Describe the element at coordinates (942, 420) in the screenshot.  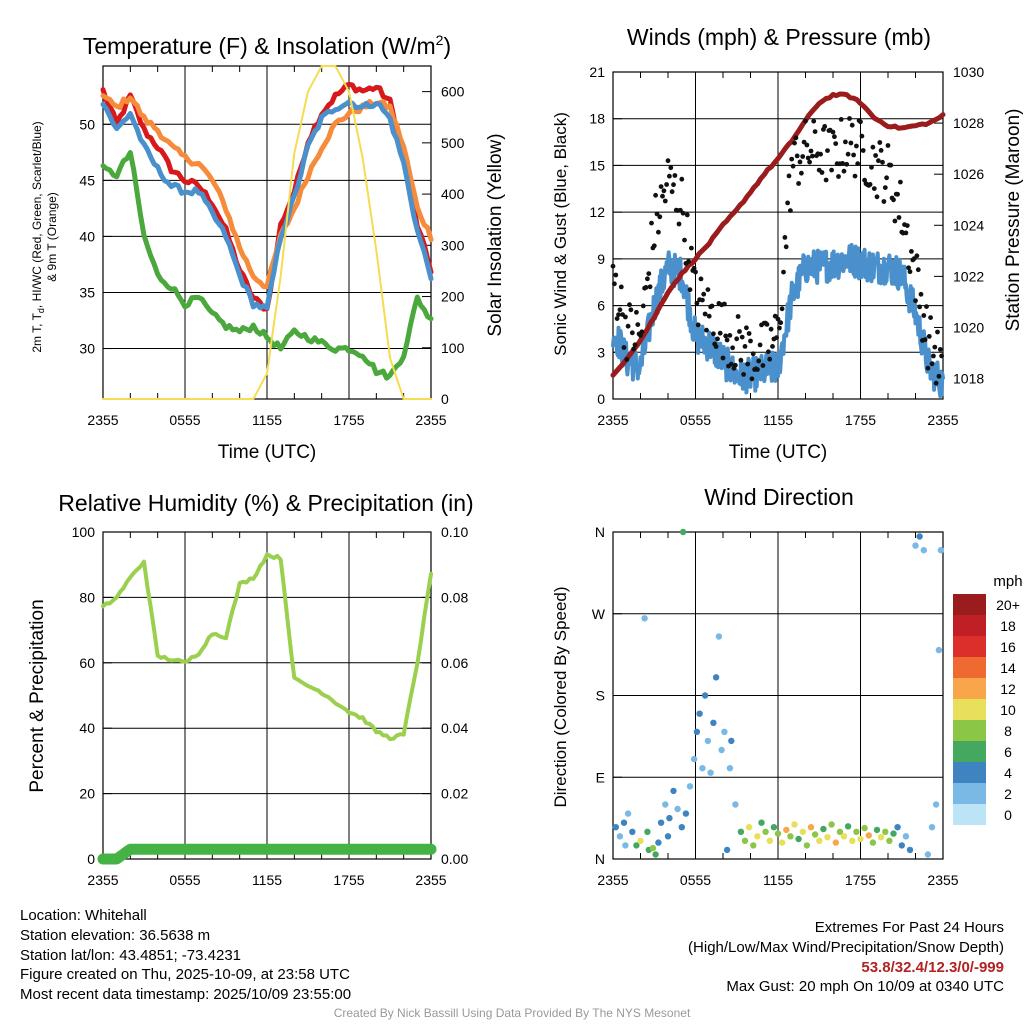
I see `winds-x-tick-label: 2355` at that location.